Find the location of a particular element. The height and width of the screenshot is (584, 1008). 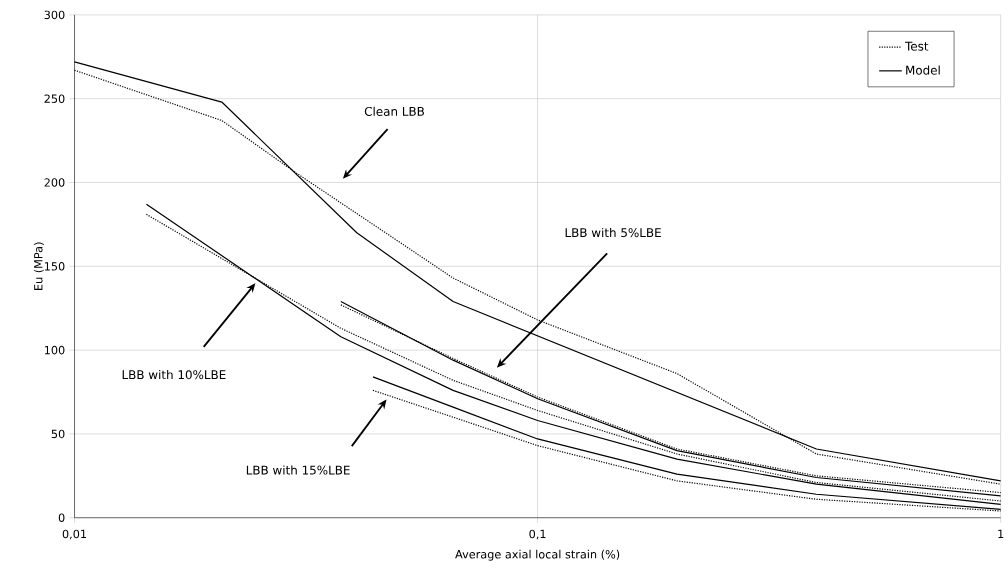

y-tick-label: 300 is located at coordinates (54, 15).